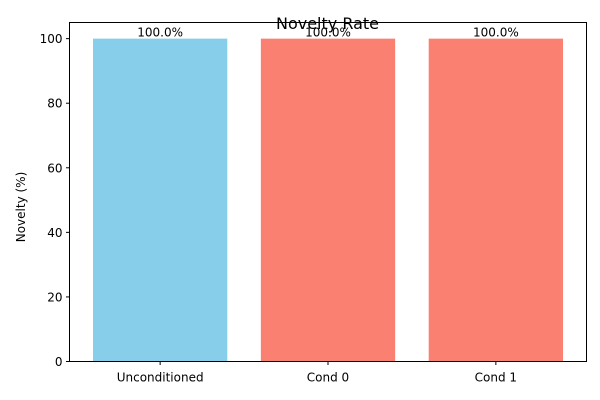 The height and width of the screenshot is (400, 600). I want to click on y-tick-label-0: 0, so click(59, 362).